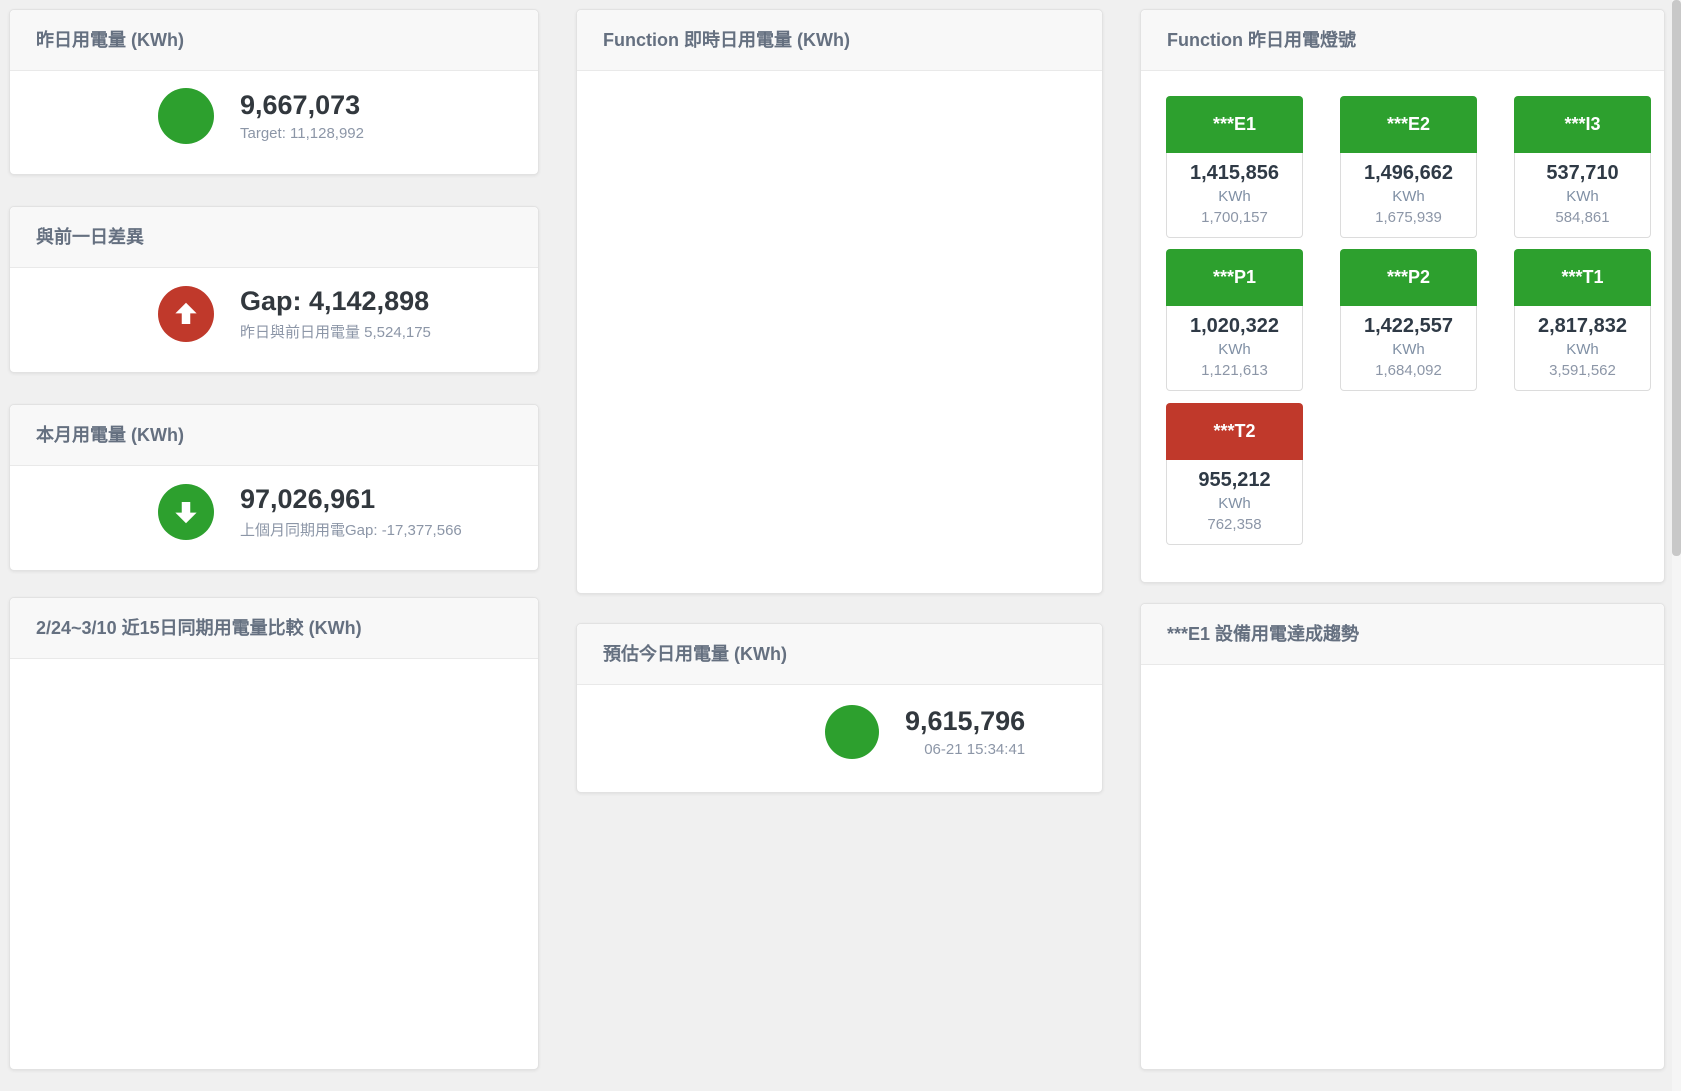 This screenshot has width=1681, height=1091. I want to click on yesterday-stat: 9,667,073 Target: 11,128,992, so click(261, 116).